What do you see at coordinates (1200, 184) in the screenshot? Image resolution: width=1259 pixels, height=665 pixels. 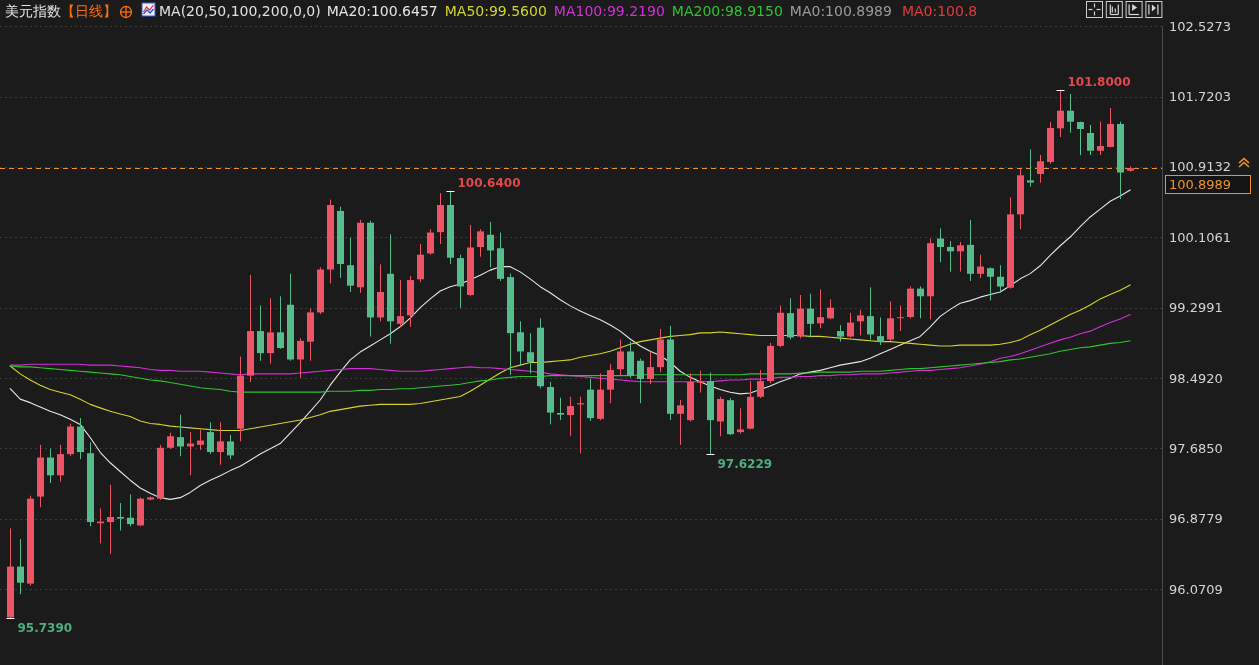 I see `legend-label: 100.8989` at bounding box center [1200, 184].